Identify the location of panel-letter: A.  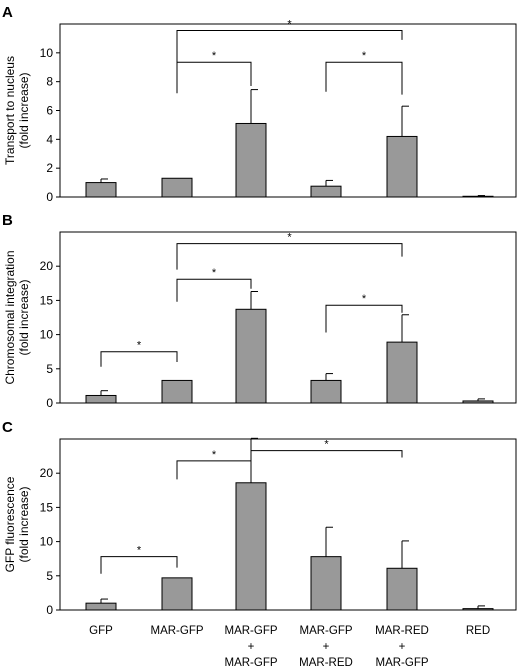
(7, 12).